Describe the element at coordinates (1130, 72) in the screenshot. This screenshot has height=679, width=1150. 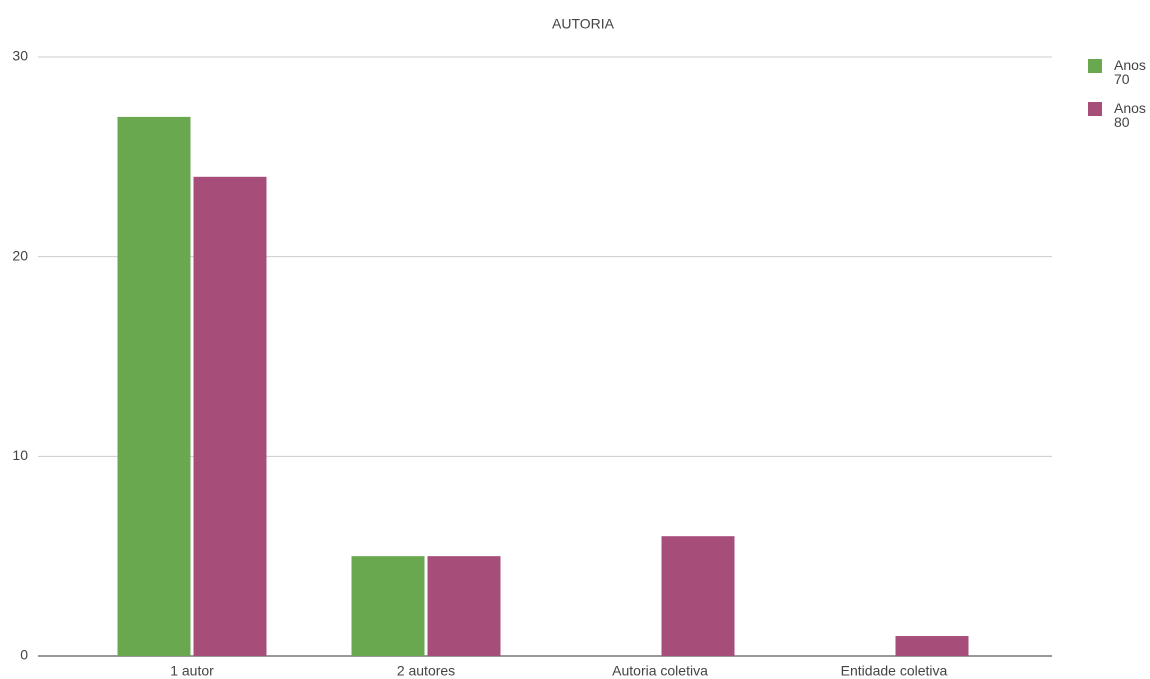
I see `legend-label: Anos 70` at that location.